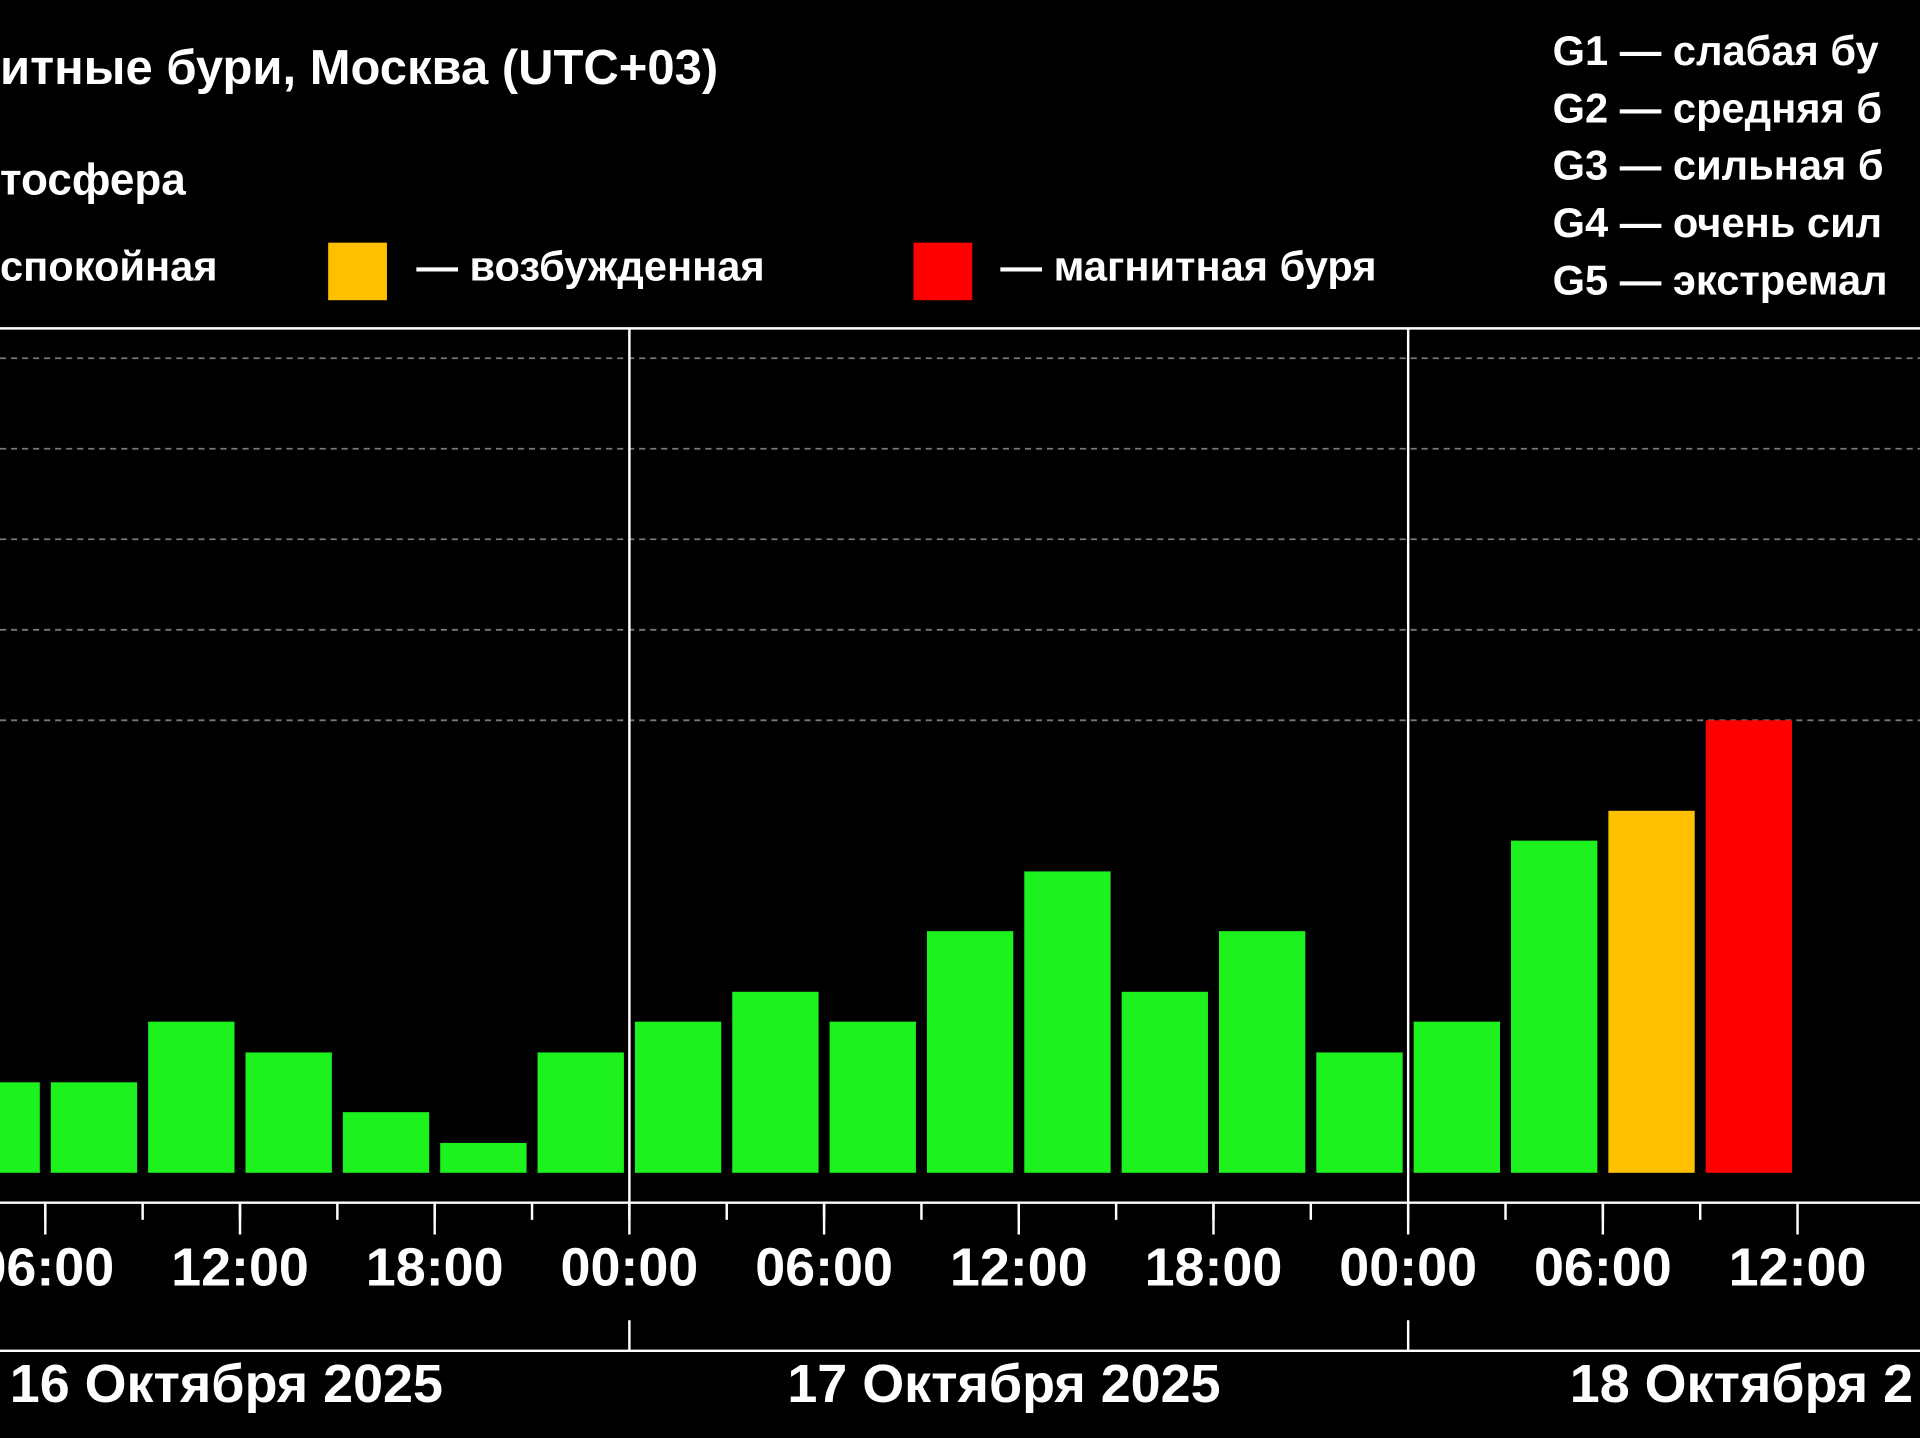 Image resolution: width=1920 pixels, height=1438 pixels. Describe the element at coordinates (93, 179) in the screenshot. I see `chart-subtitle: тосфера` at that location.